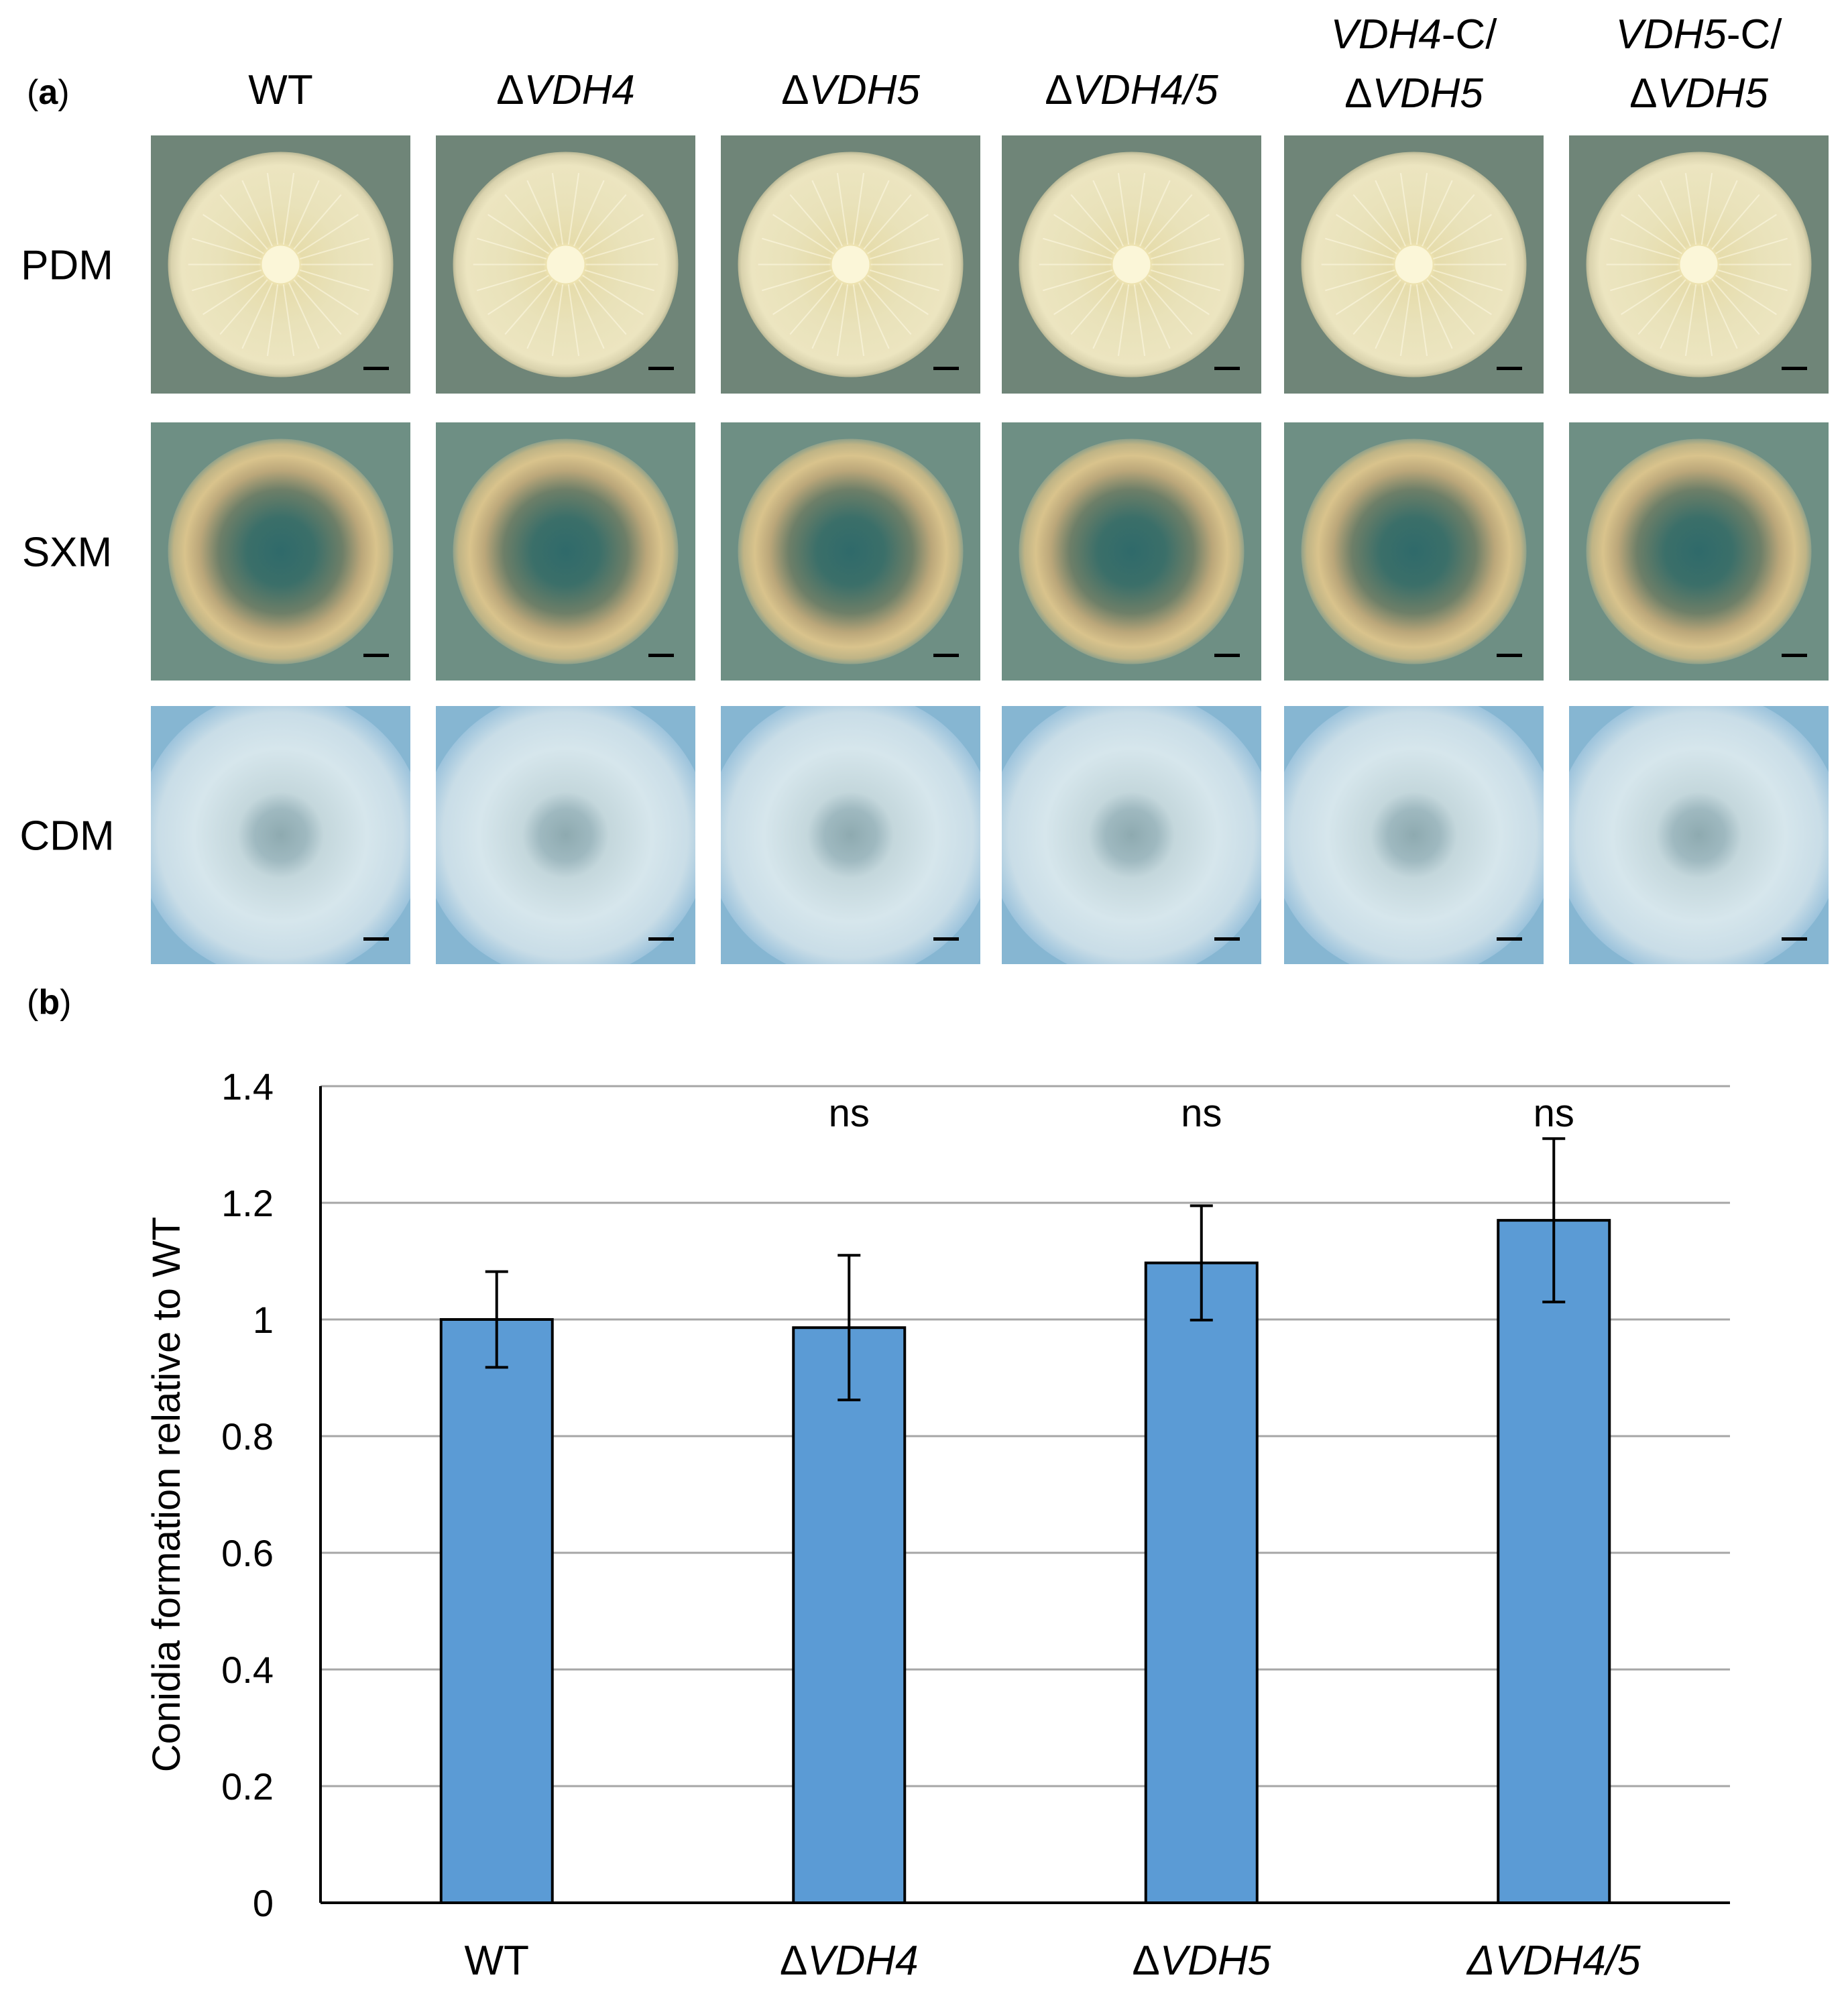 Image resolution: width=1848 pixels, height=2000 pixels. I want to click on row-label: SXM, so click(67, 553).